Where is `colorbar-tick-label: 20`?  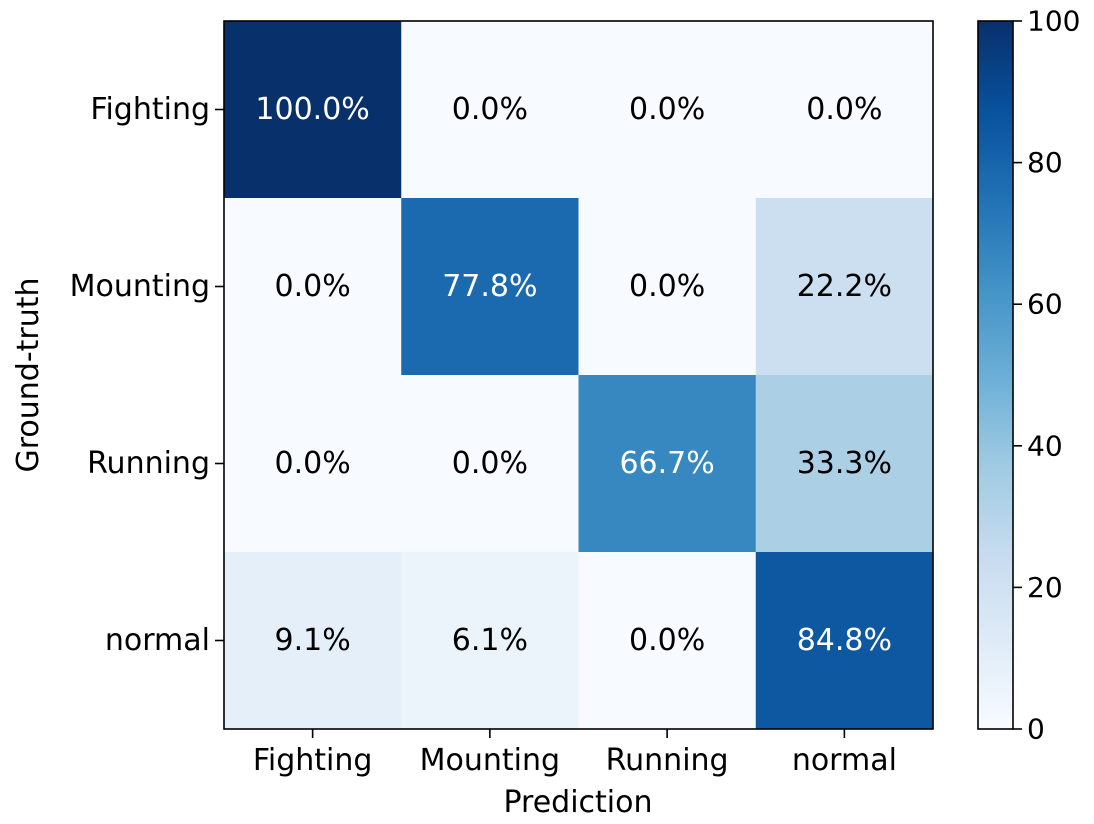
colorbar-tick-label: 20 is located at coordinates (1045, 587).